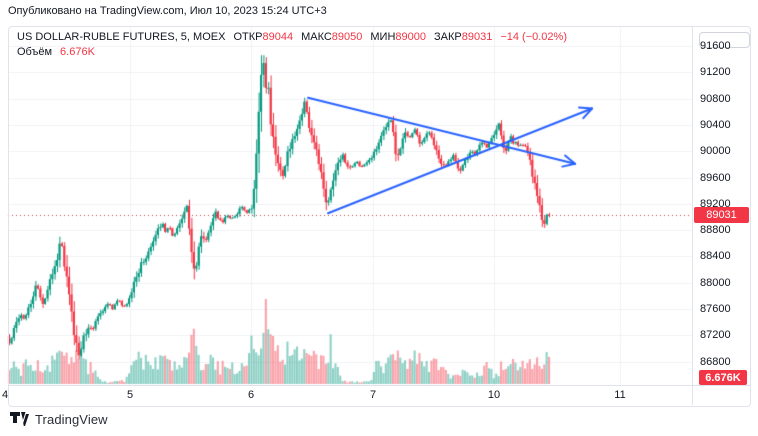  Describe the element at coordinates (410, 37) in the screenshot. I see `legend-low-value: 89000` at that location.